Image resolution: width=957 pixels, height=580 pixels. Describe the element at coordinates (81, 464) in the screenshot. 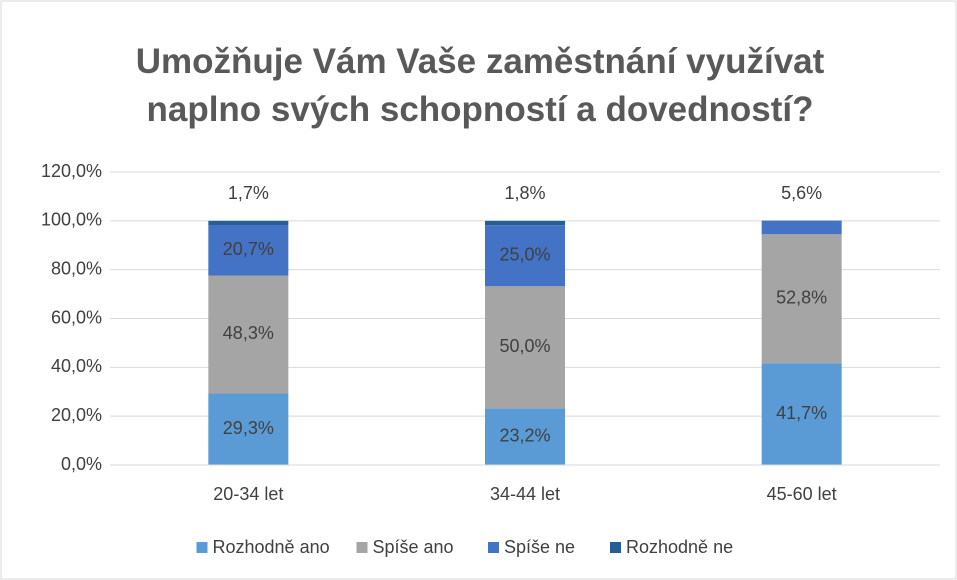

I see `y-tick-label: 0,0%` at that location.